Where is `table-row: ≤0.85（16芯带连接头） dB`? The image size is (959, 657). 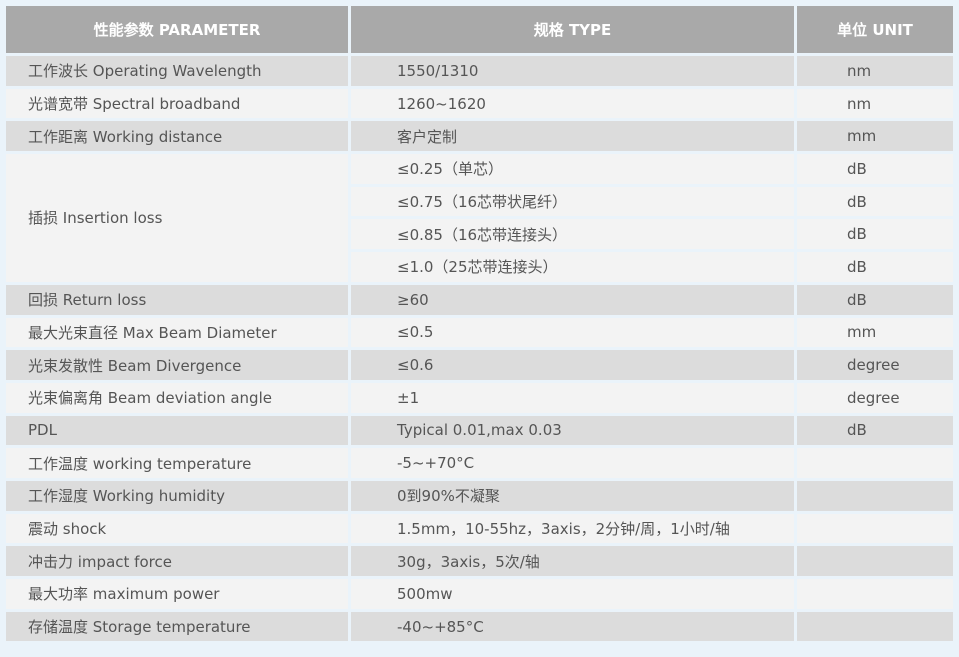 table-row: ≤0.85（16芯带连接头） dB is located at coordinates (479, 234).